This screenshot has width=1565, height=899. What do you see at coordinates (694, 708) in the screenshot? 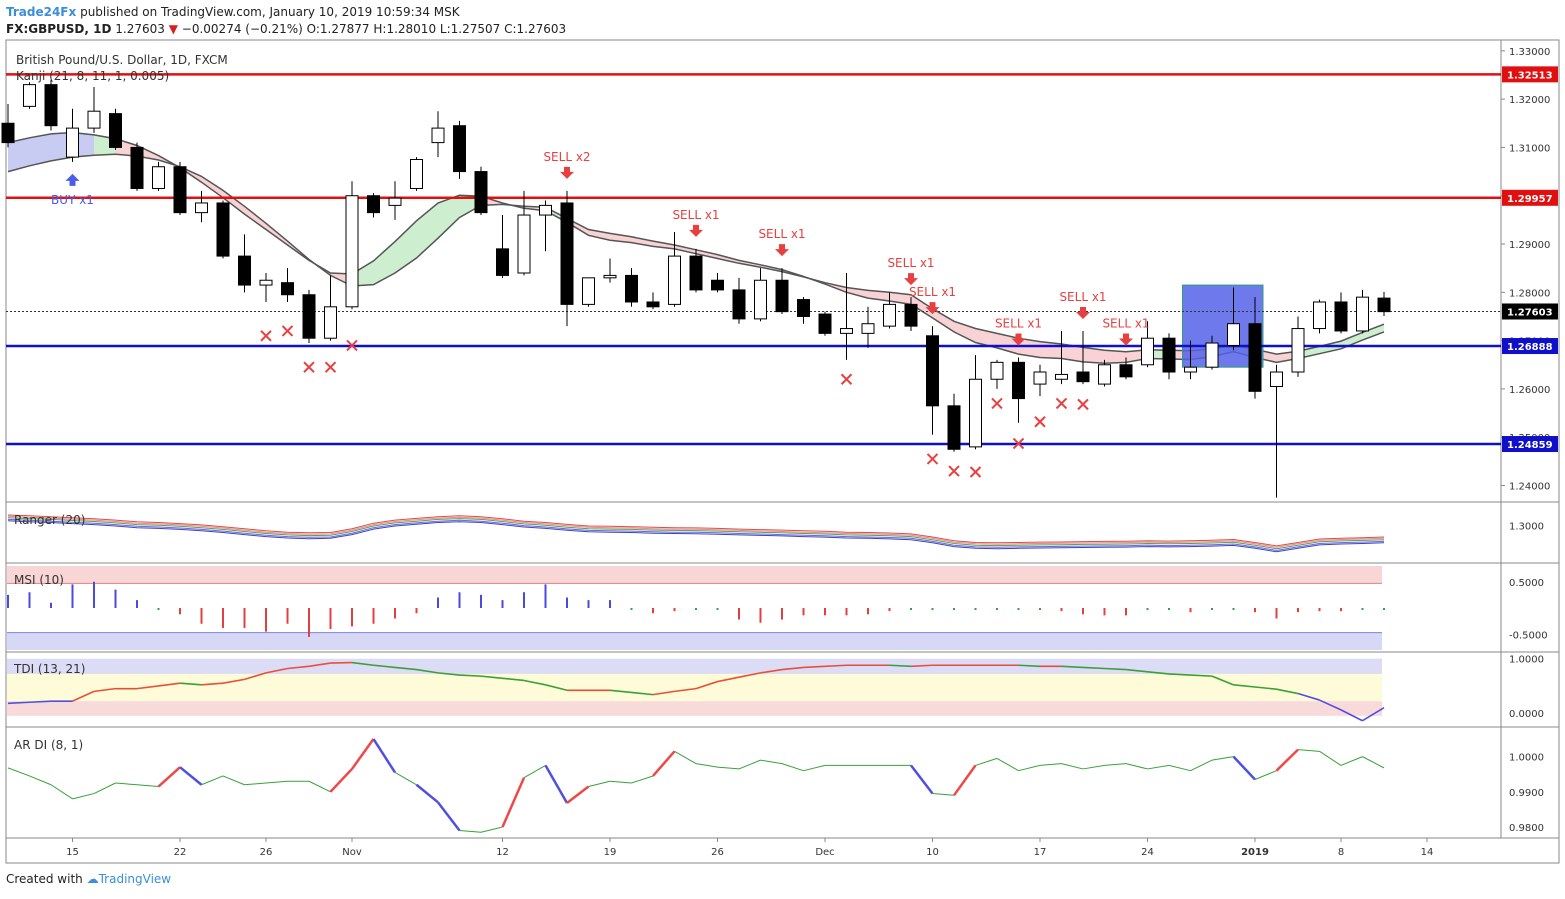
I see `tdi-zone` at bounding box center [694, 708].